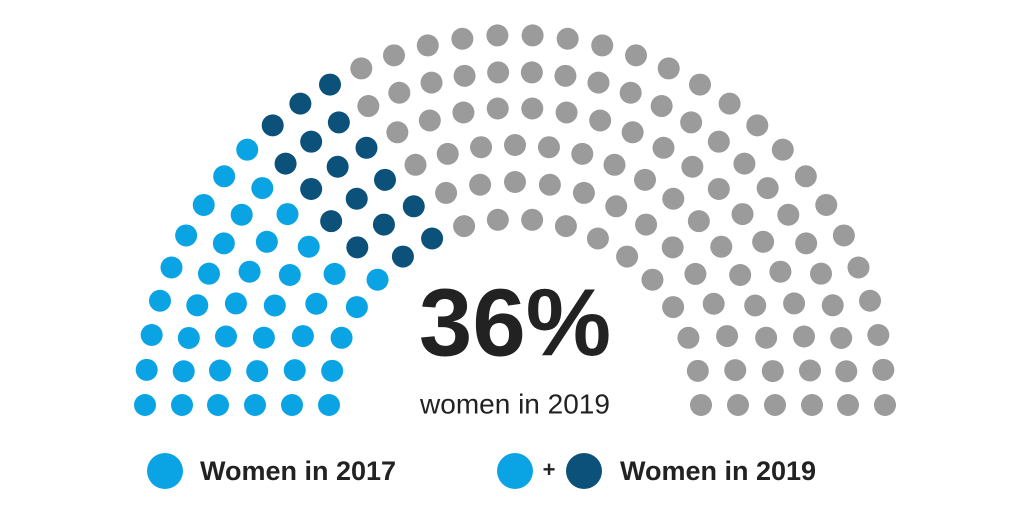  I want to click on legend-swatch, so click(584, 471).